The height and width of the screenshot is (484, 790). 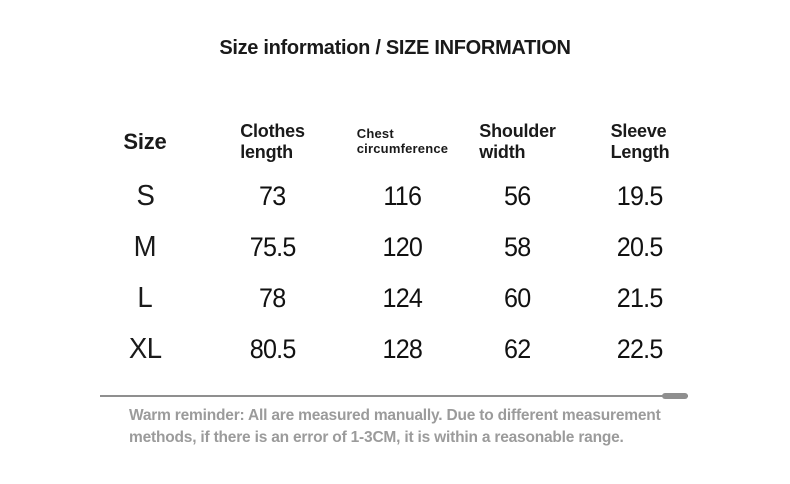 What do you see at coordinates (272, 298) in the screenshot?
I see `clothes-length-value: 78` at bounding box center [272, 298].